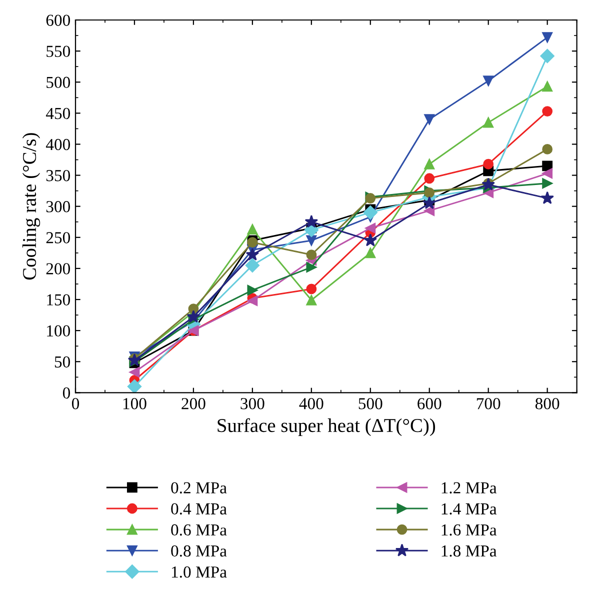 Image resolution: width=604 pixels, height=606 pixels. I want to click on x-tick-label: 500, so click(370, 404).